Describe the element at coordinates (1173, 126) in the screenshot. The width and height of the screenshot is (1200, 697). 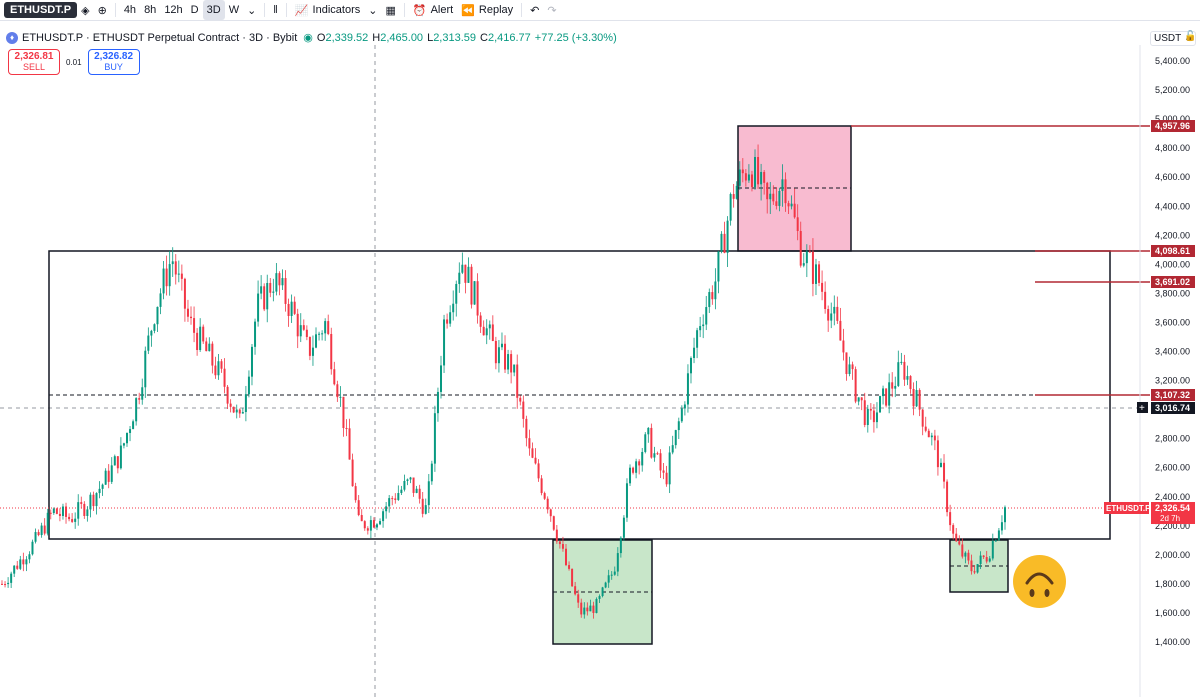
I see `price-label-4957-bg` at that location.